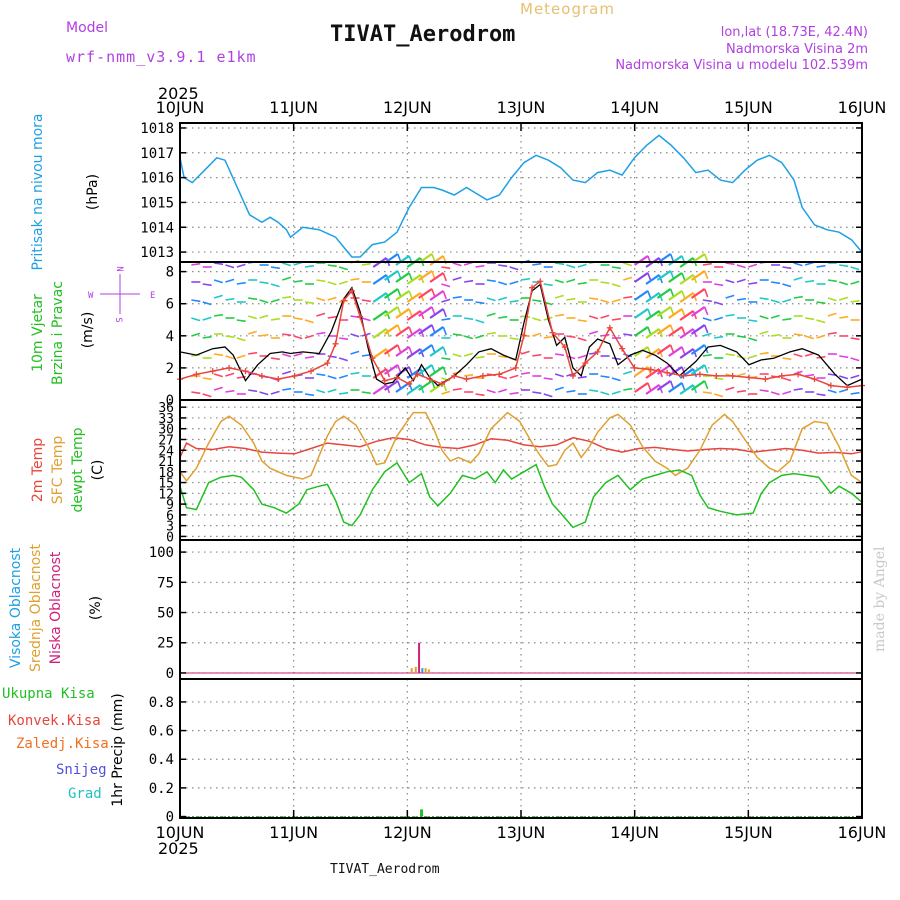 The image size is (900, 900). Describe the element at coordinates (166, 462) in the screenshot. I see `temperature-ytick-label: 21` at that location.